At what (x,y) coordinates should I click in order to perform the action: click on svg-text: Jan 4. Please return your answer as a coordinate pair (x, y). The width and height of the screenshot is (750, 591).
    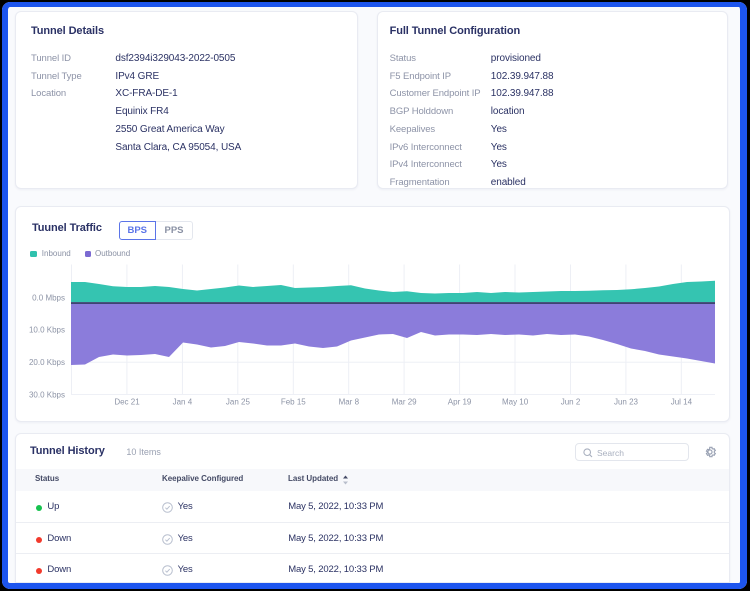
    Looking at the image, I should click on (183, 401).